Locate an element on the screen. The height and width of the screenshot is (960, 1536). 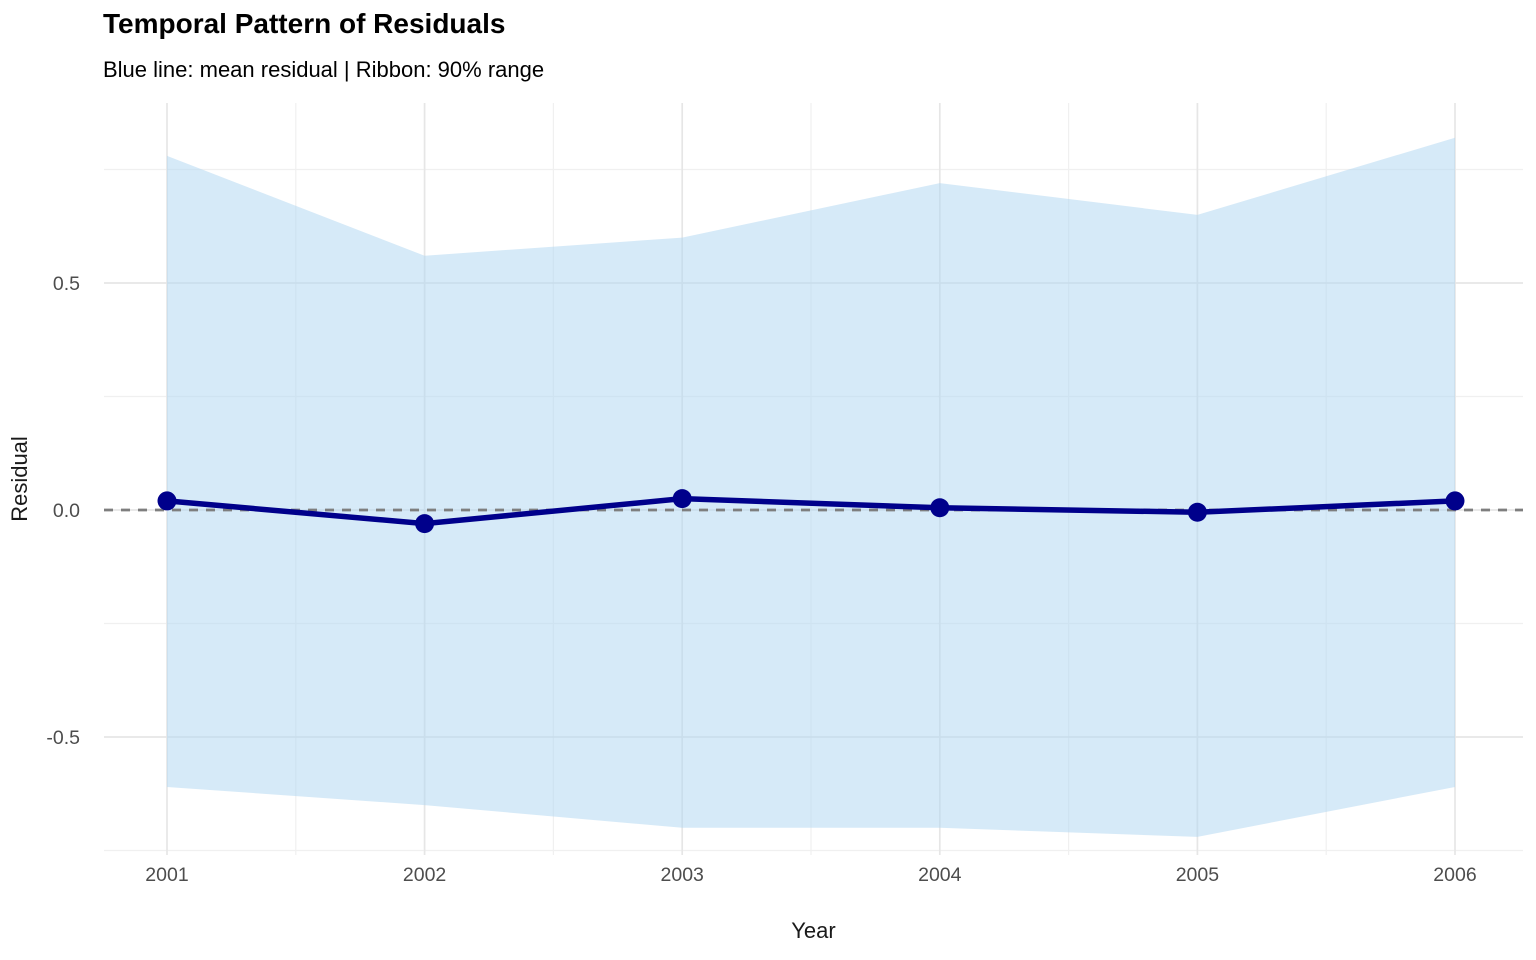
x-axis-tick-labels: 2001 2002 2003 2004 2005 2006 is located at coordinates (810, 875).